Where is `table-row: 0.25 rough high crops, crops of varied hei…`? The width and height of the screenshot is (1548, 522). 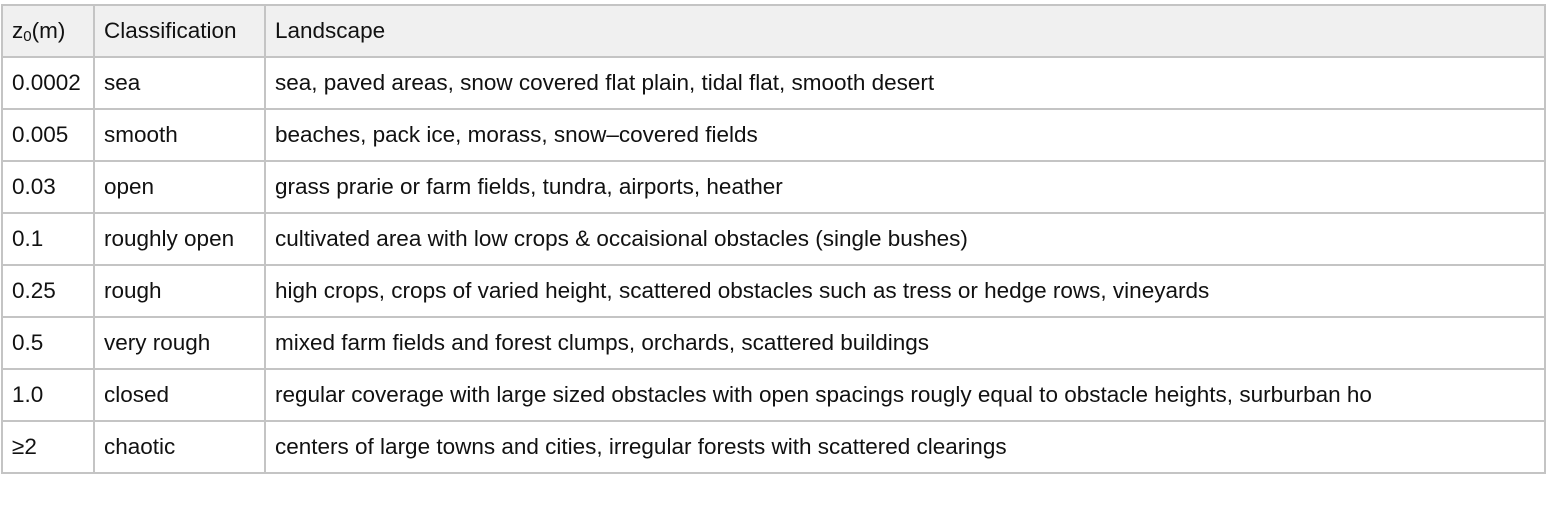 table-row: 0.25 rough high crops, crops of varied hei… is located at coordinates (773, 291).